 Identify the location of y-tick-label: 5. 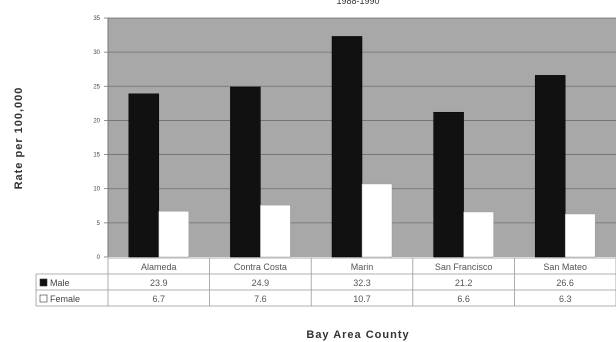
(99, 224).